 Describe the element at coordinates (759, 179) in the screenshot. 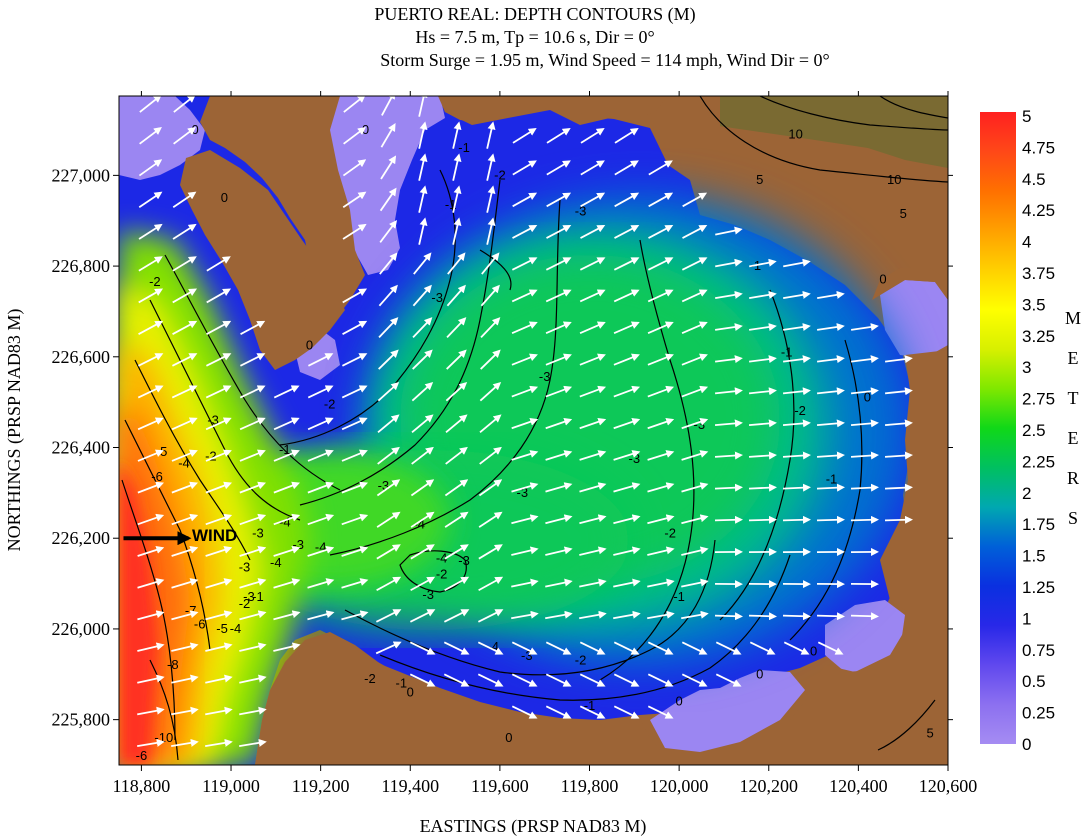

I see `contour-label: 5` at that location.